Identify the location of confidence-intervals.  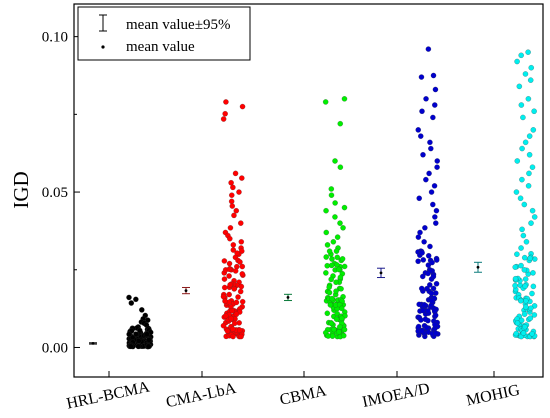
(285, 303).